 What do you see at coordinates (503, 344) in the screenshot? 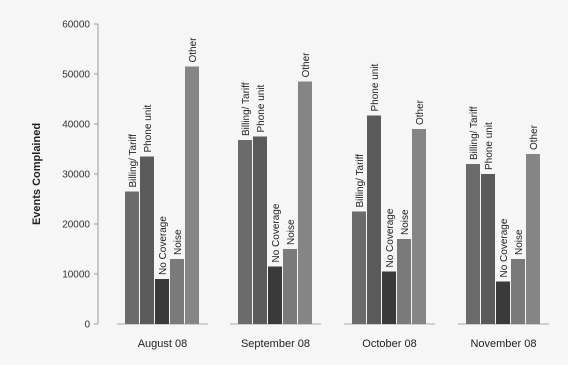
I see `x-category-label: November 08` at bounding box center [503, 344].